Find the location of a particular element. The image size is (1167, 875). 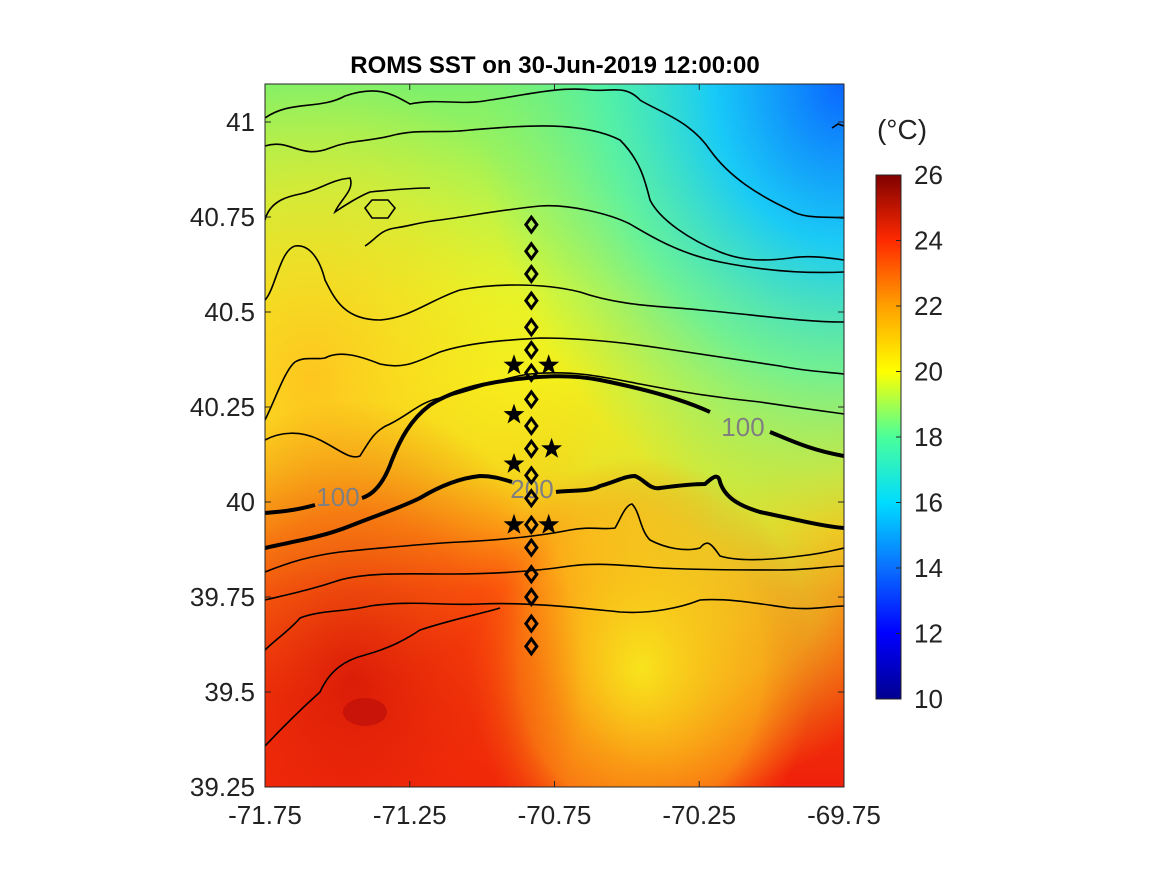

colorbar-tick-label: 16 is located at coordinates (928, 503).